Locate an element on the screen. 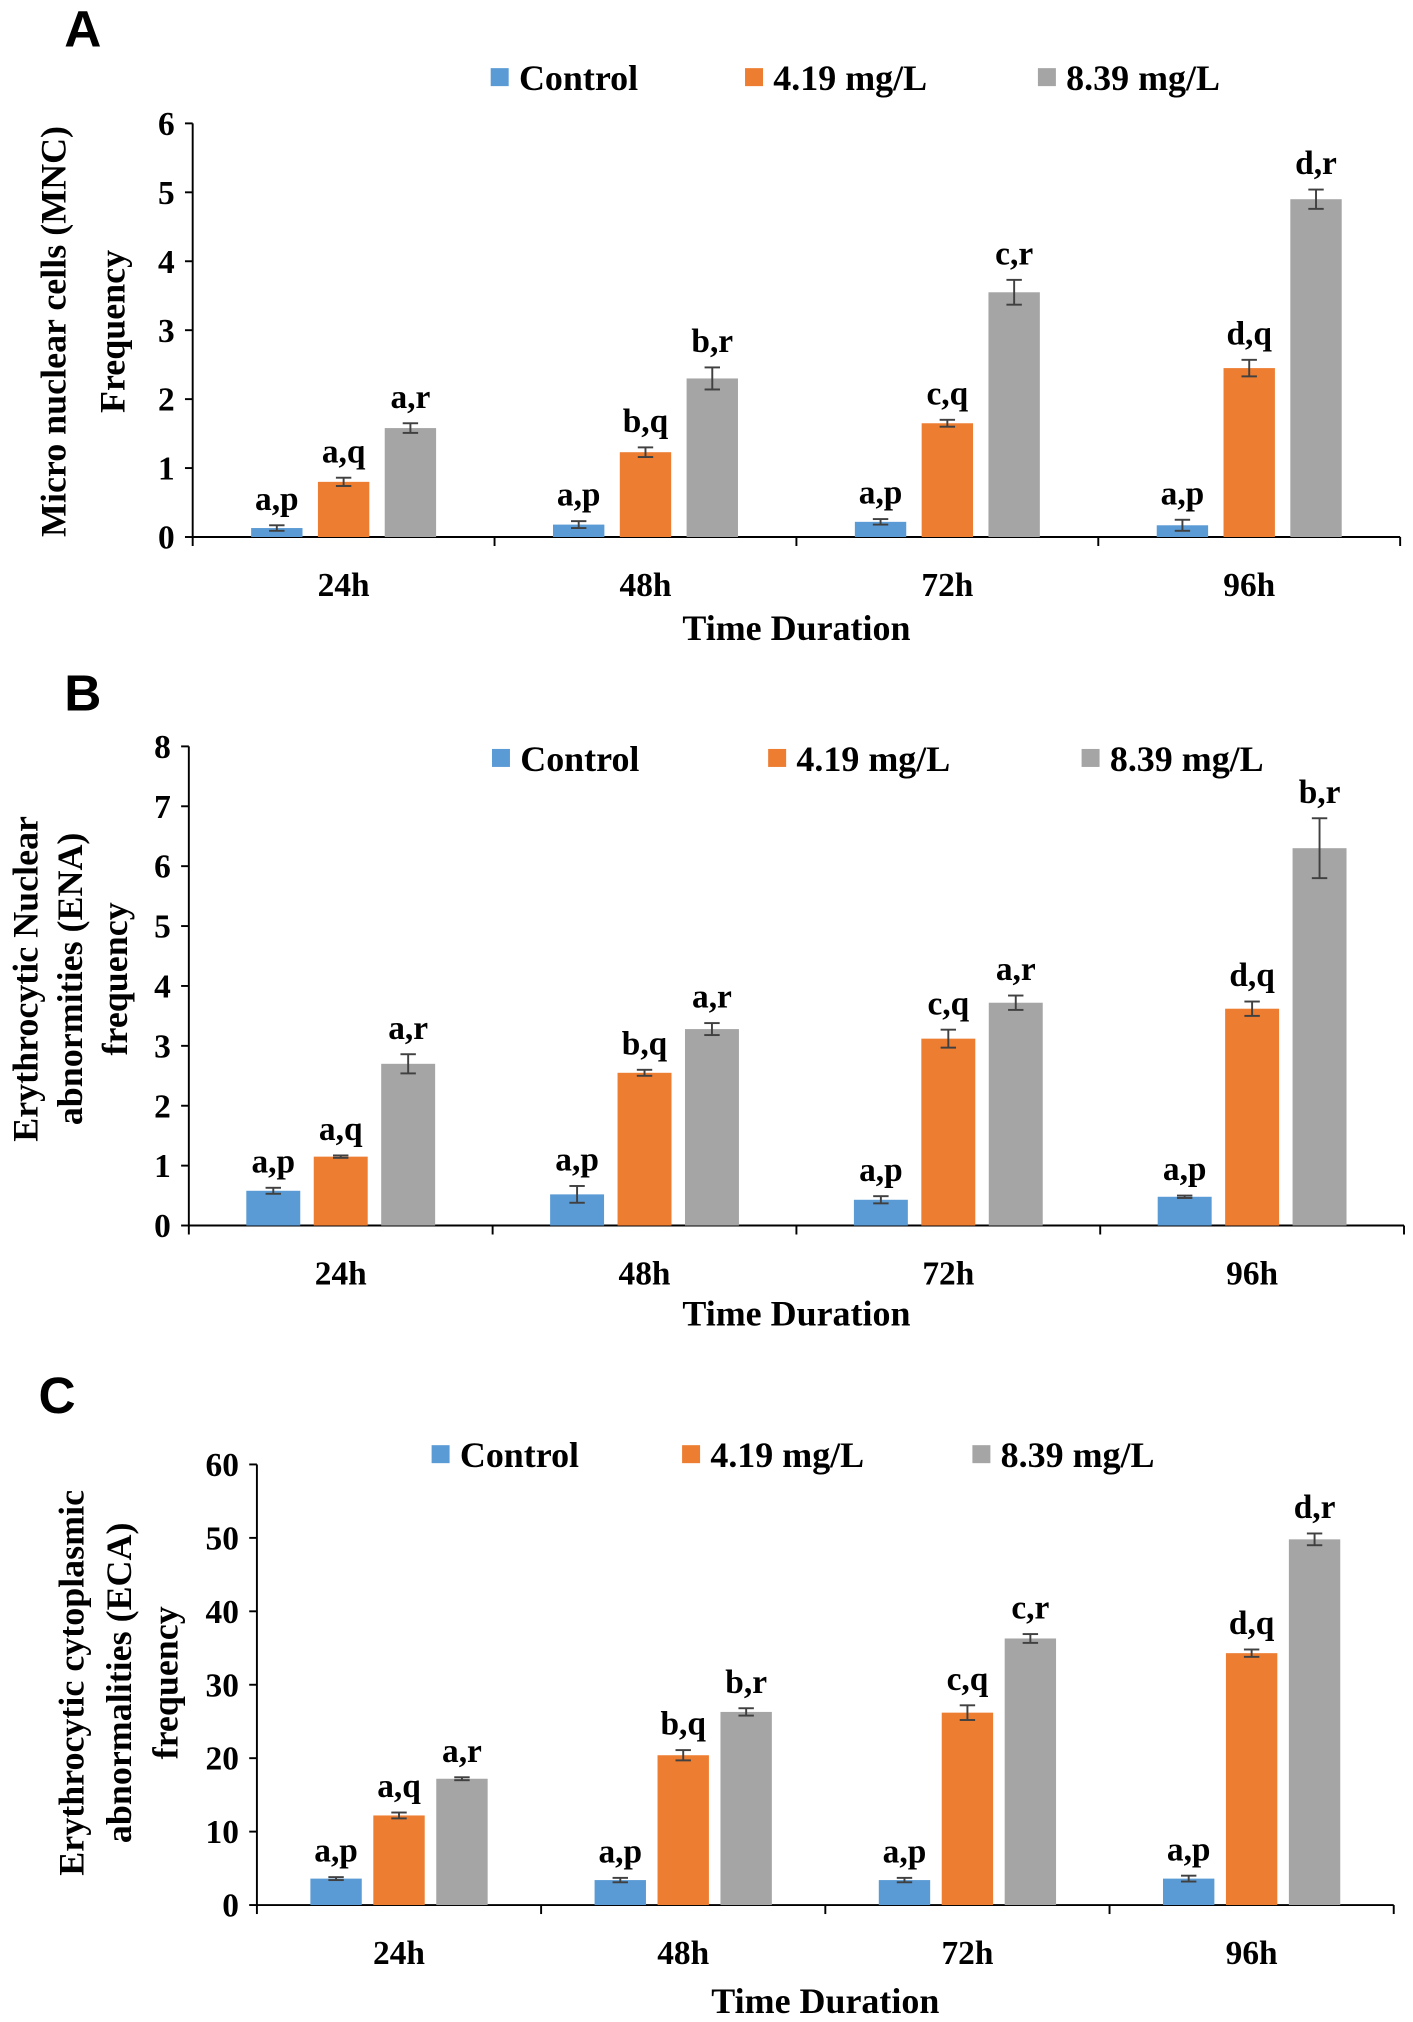 This screenshot has width=1413, height=2022. y-tick-label: 60 is located at coordinates (222, 1465).